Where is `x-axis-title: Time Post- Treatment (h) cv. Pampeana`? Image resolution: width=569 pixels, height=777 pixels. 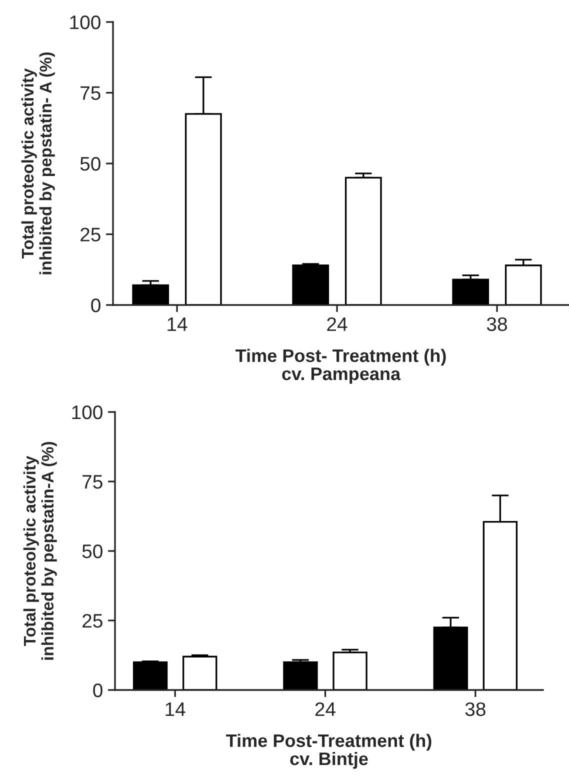
x-axis-title: Time Post- Treatment (h) cv. Pampeana is located at coordinates (341, 366).